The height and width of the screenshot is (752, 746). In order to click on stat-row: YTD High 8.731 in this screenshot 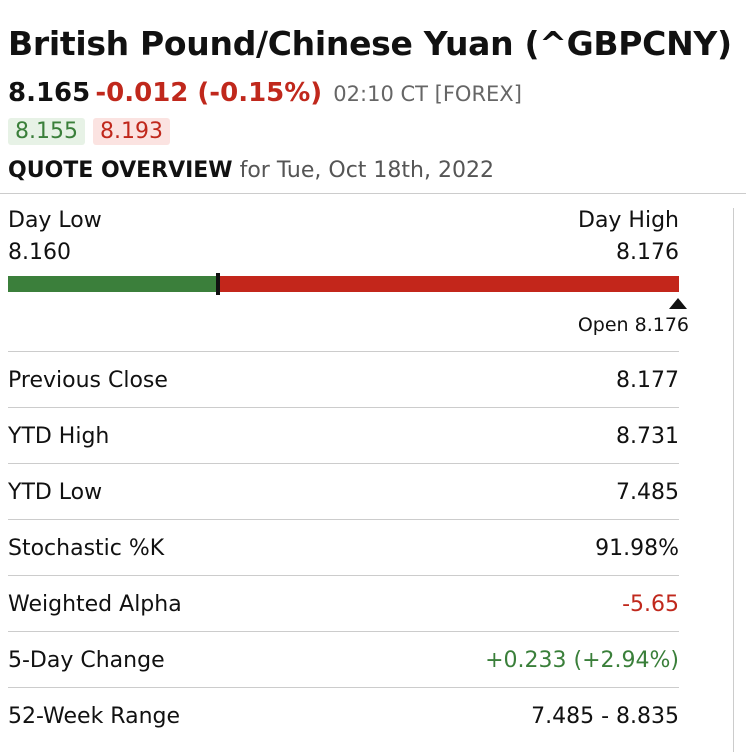, I will do `click(343, 435)`.